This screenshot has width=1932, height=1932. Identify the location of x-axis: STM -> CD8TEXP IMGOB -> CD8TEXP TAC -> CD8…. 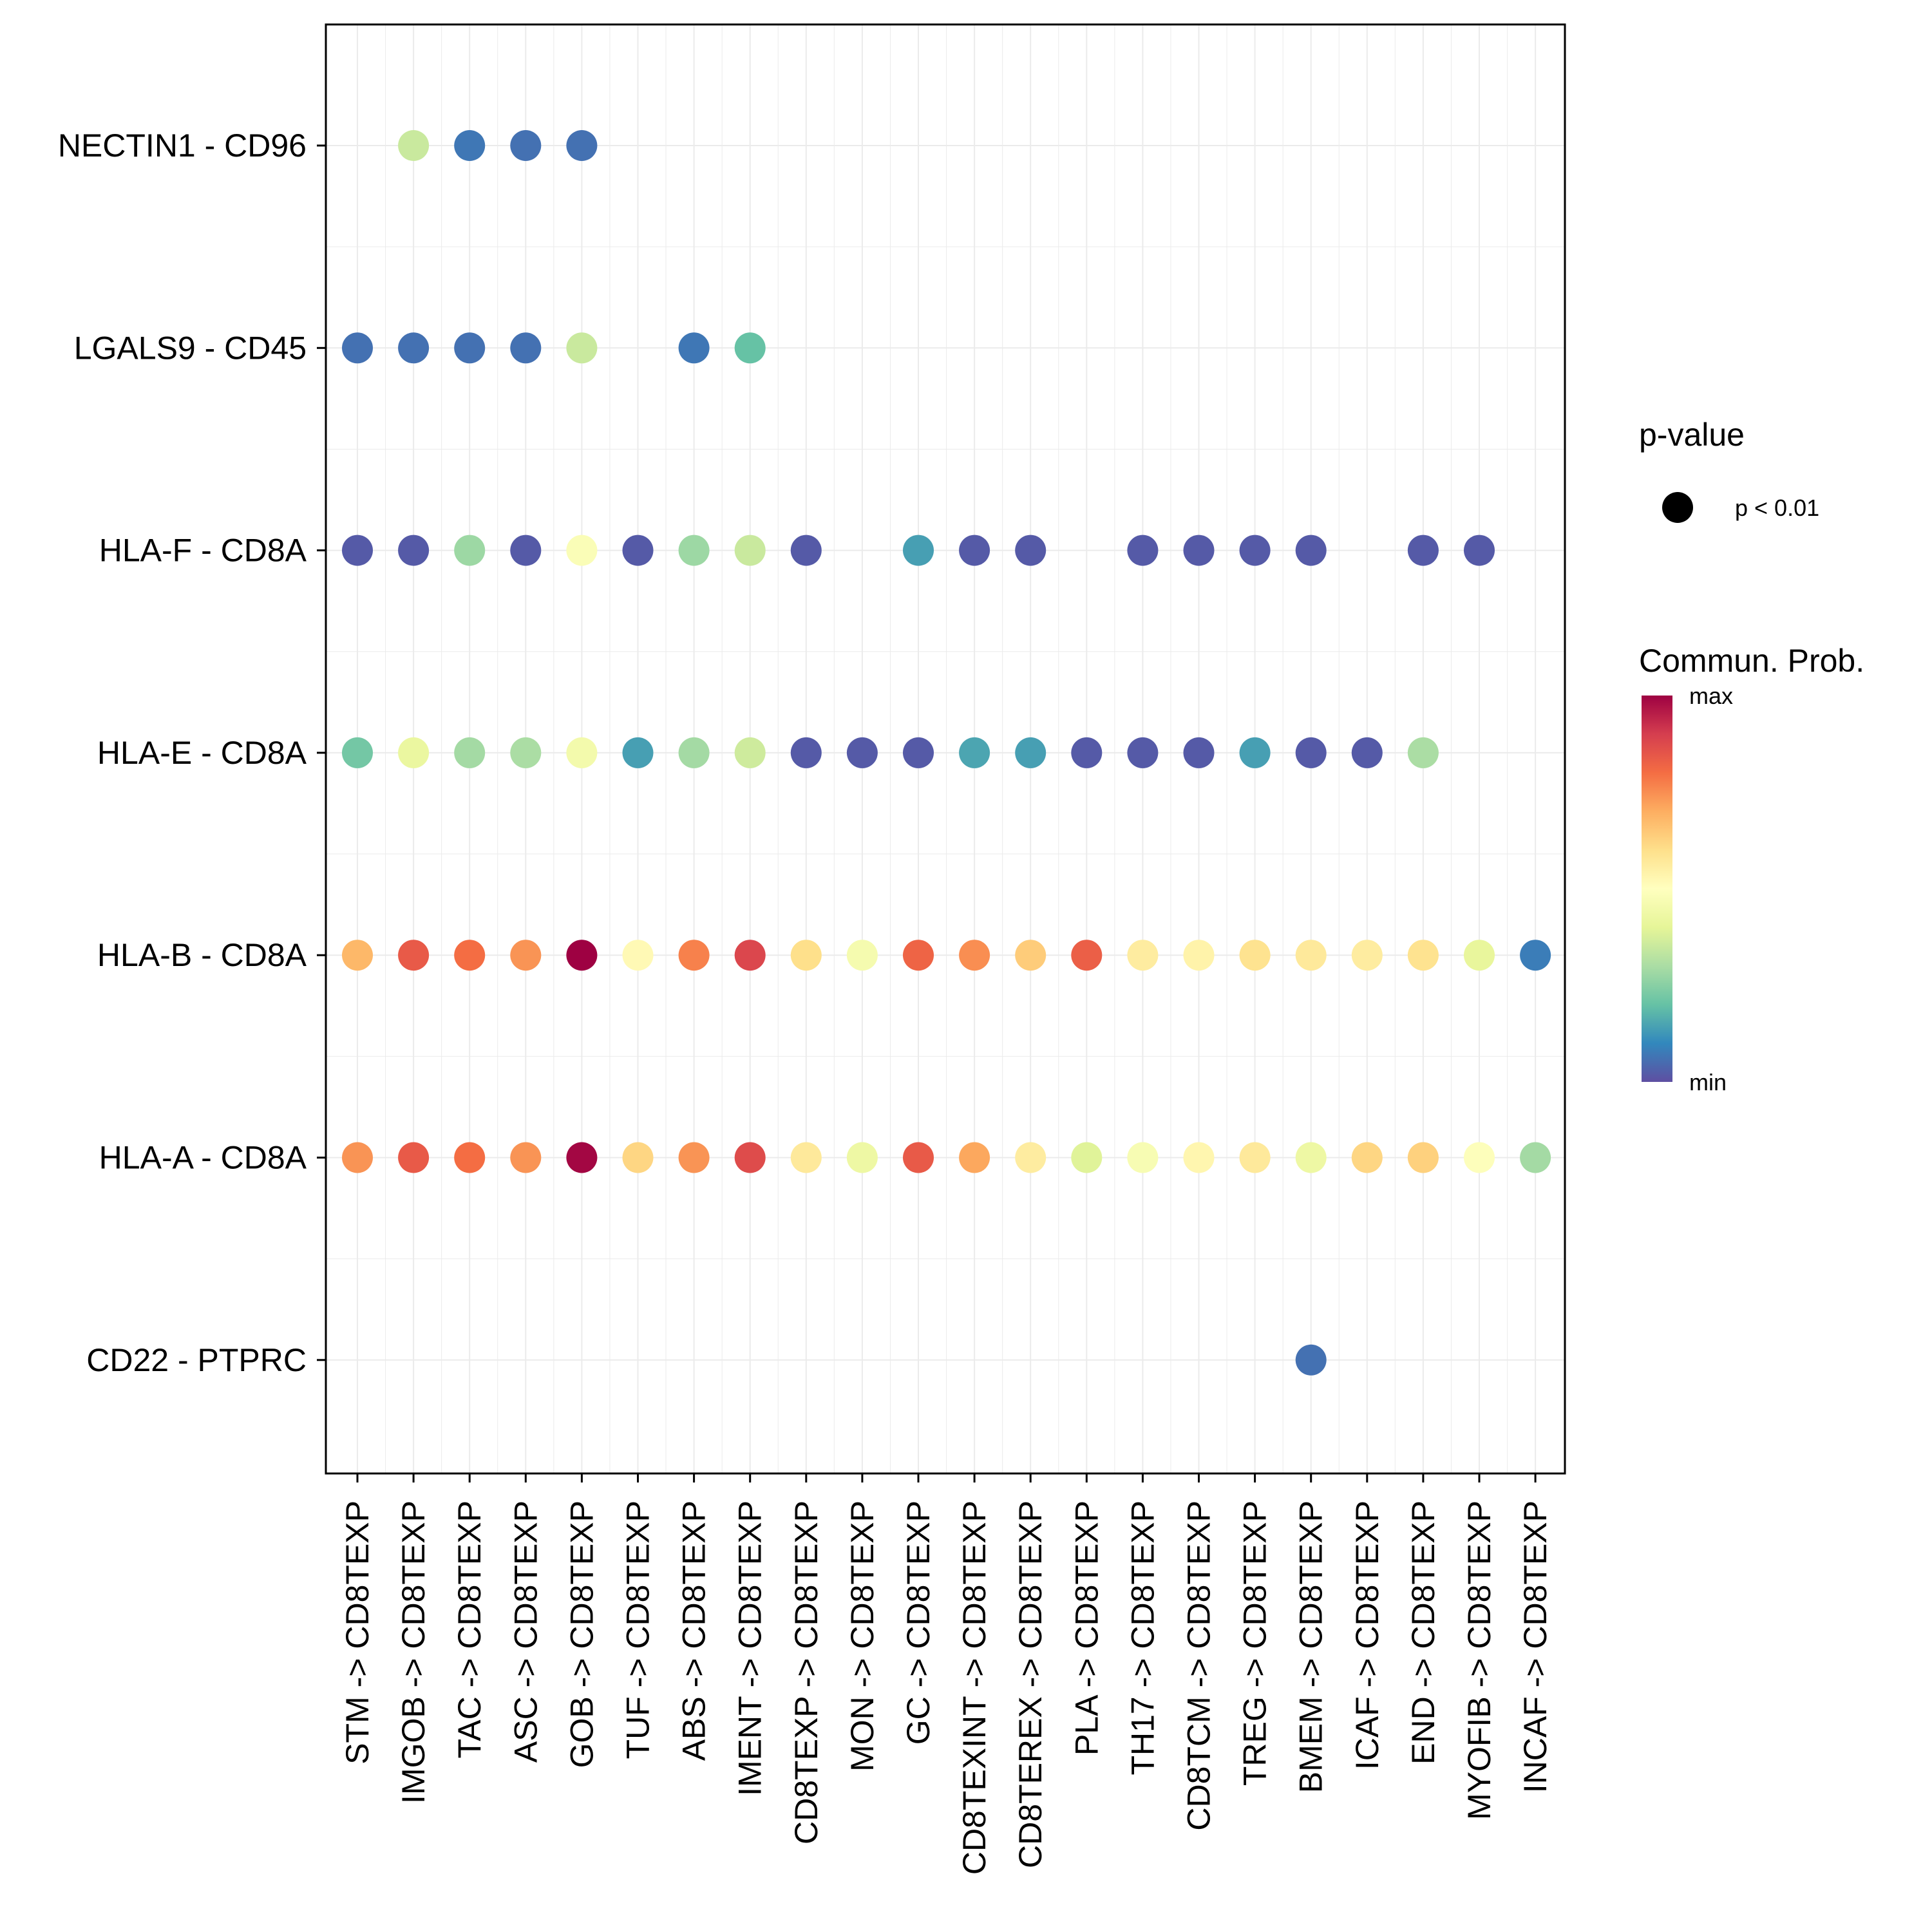
(946, 1674).